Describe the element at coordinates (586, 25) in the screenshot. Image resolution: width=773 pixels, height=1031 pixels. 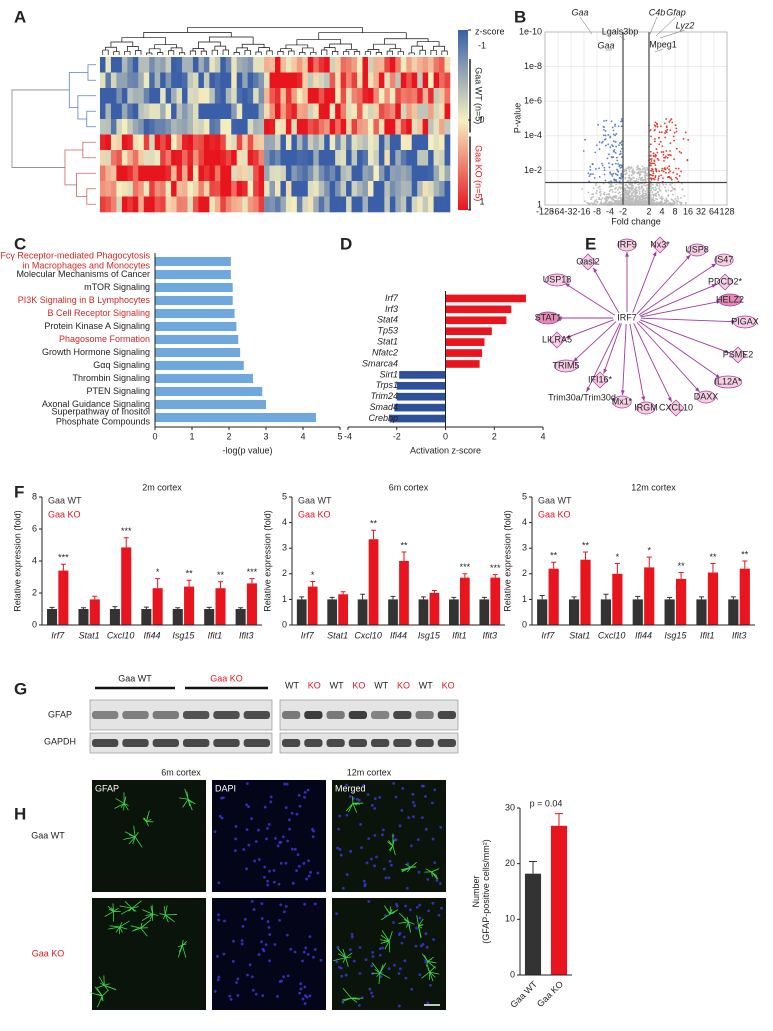
I see `annotation-line` at that location.